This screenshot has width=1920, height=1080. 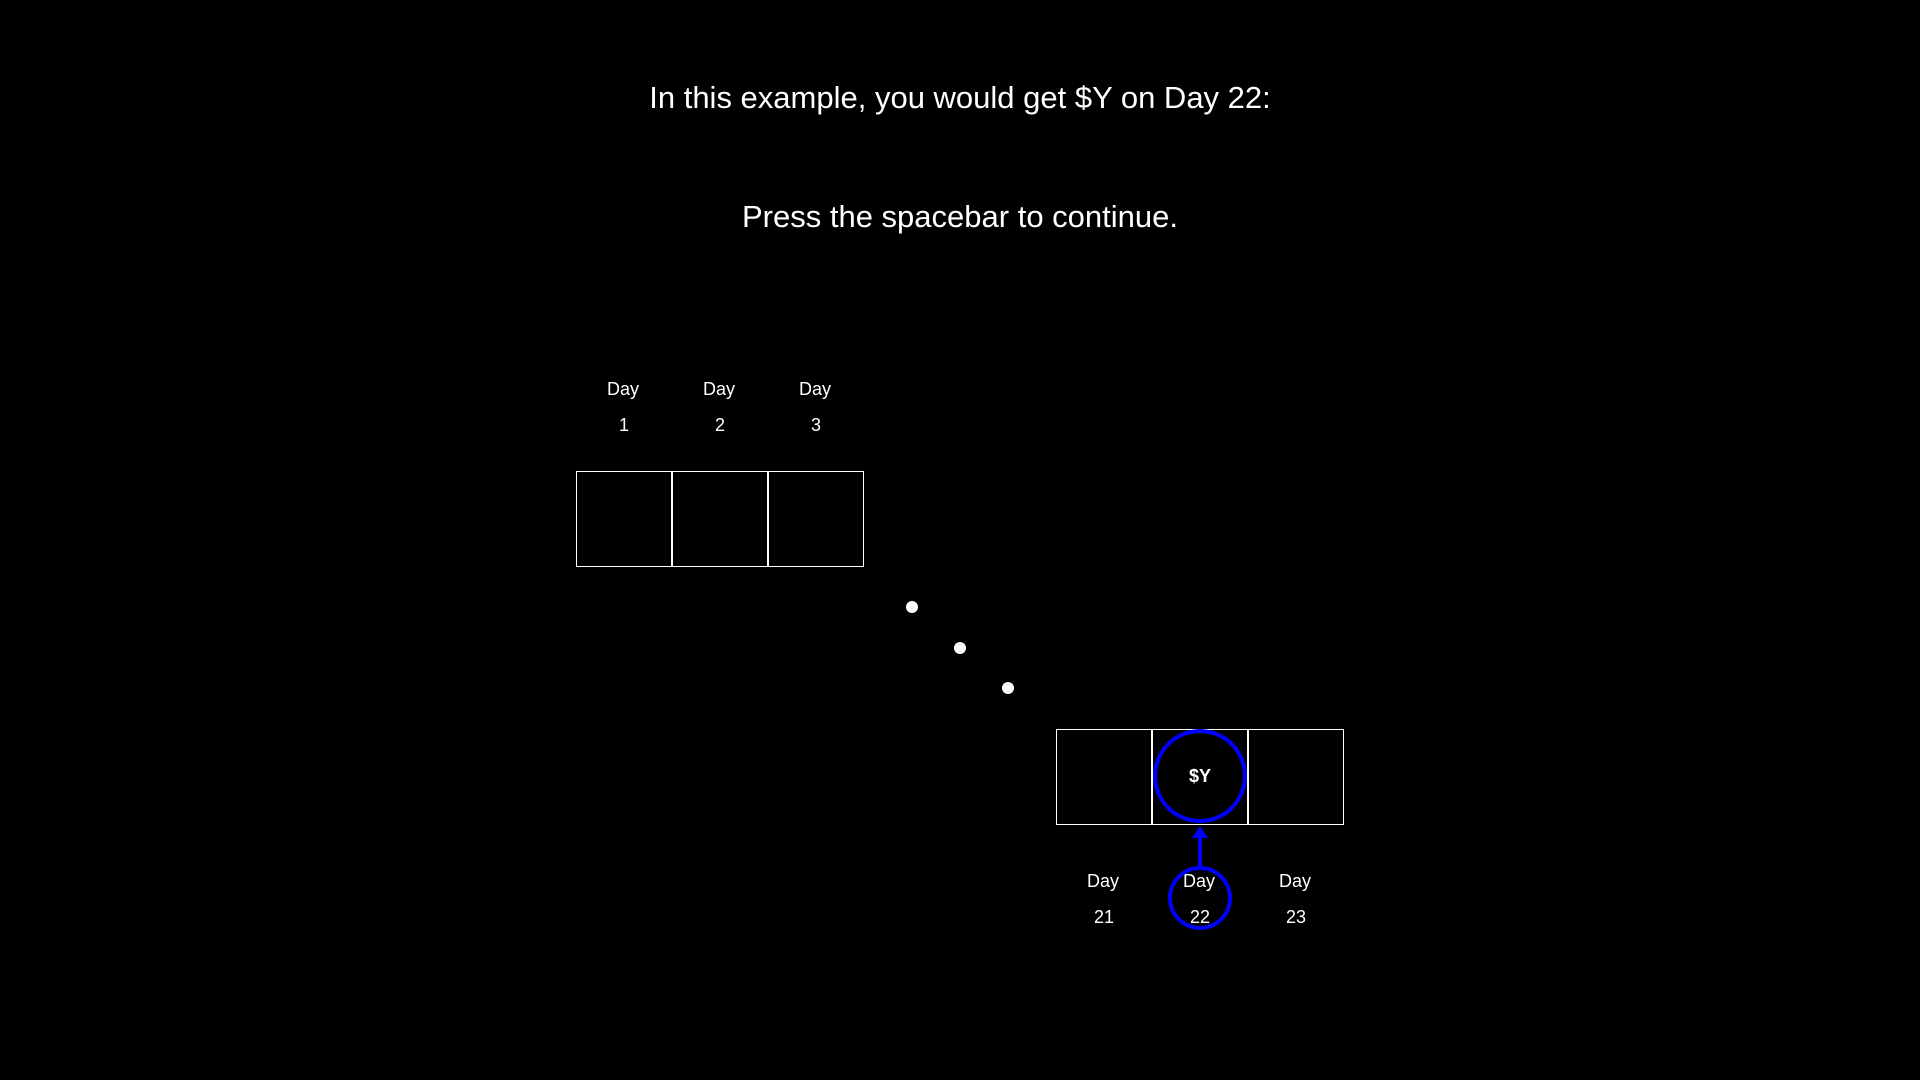 I want to click on day-22-number: 22, so click(x=1200, y=917).